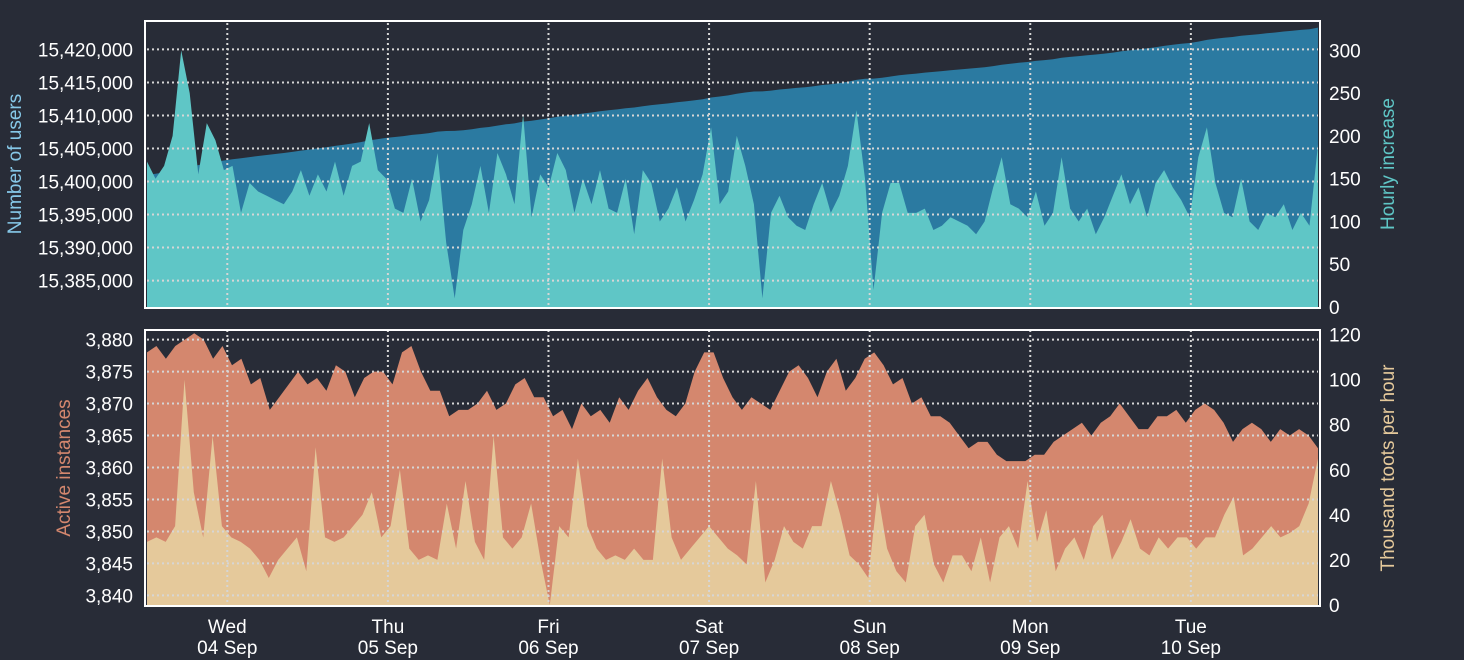  I want to click on users-right-tick-label: 0, so click(1334, 308).